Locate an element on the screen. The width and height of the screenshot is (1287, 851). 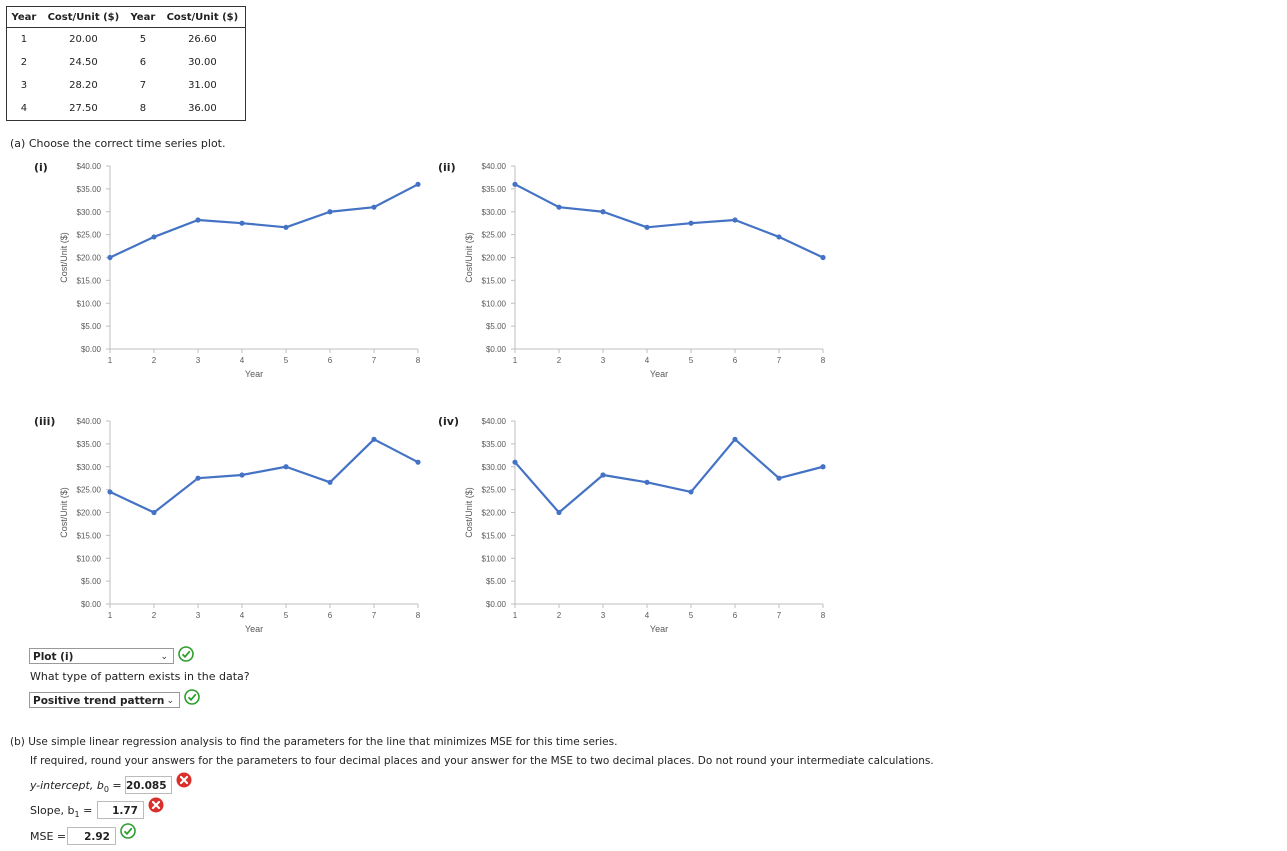
table-cell: 36.00 is located at coordinates (202, 108).